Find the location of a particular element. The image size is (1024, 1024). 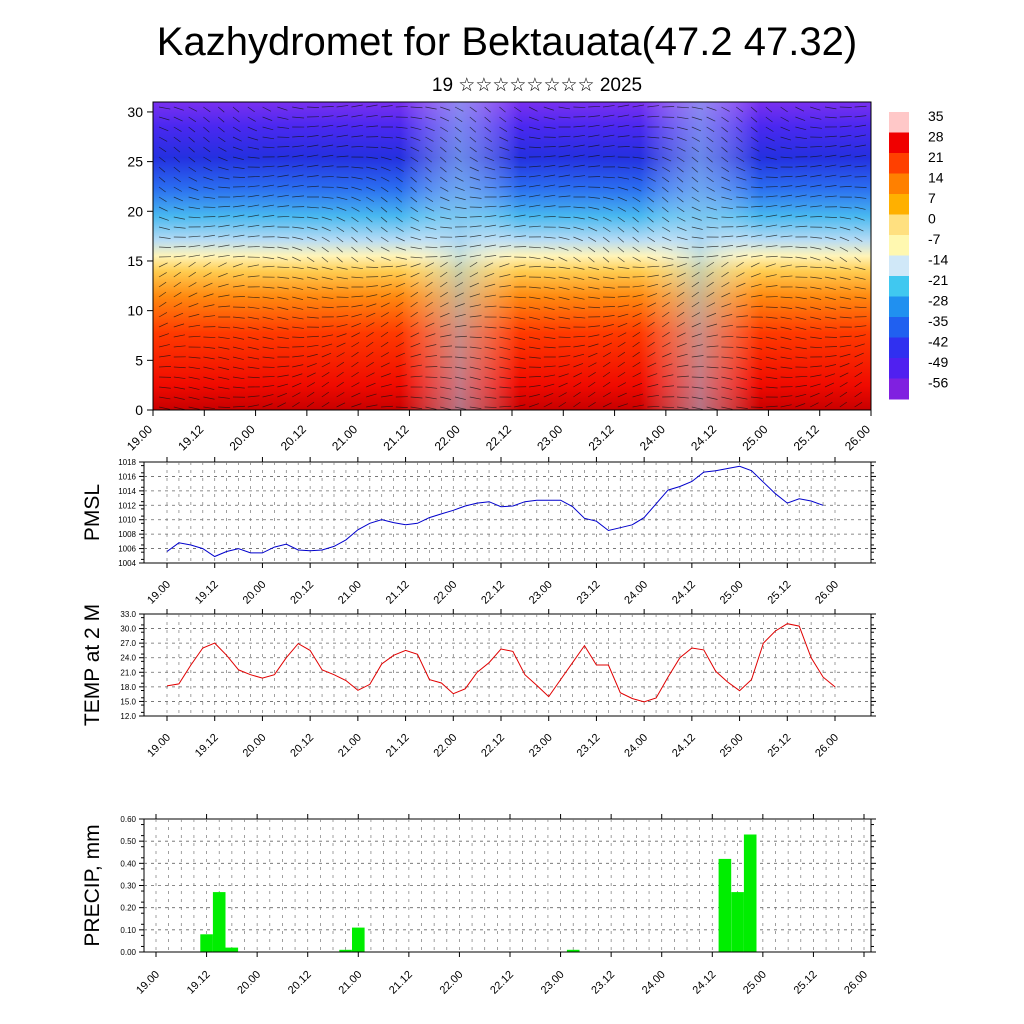

colorbar-label: -28 is located at coordinates (938, 301).